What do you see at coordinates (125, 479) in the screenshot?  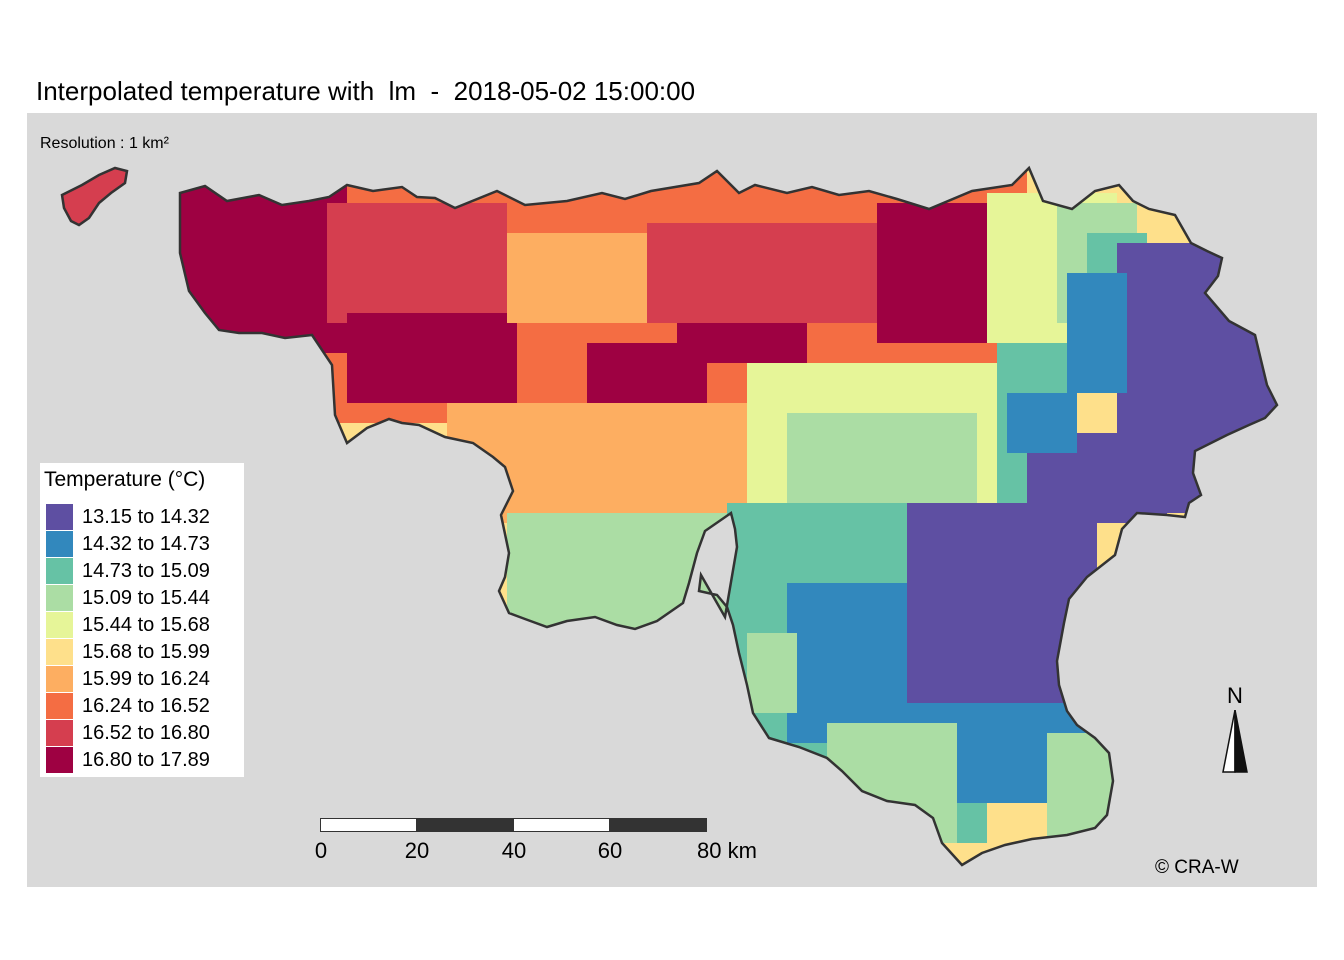 I see `legend-title: Temperature (°C)` at bounding box center [125, 479].